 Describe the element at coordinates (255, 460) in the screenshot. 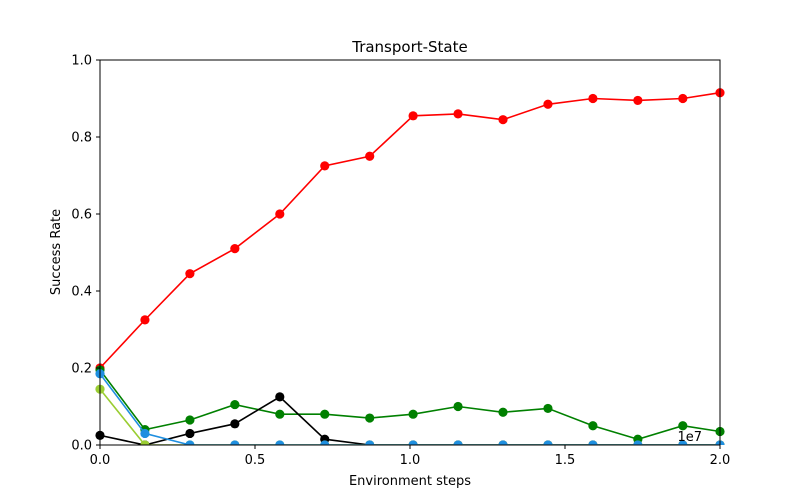

I see `x-tick-label: 0.5` at that location.